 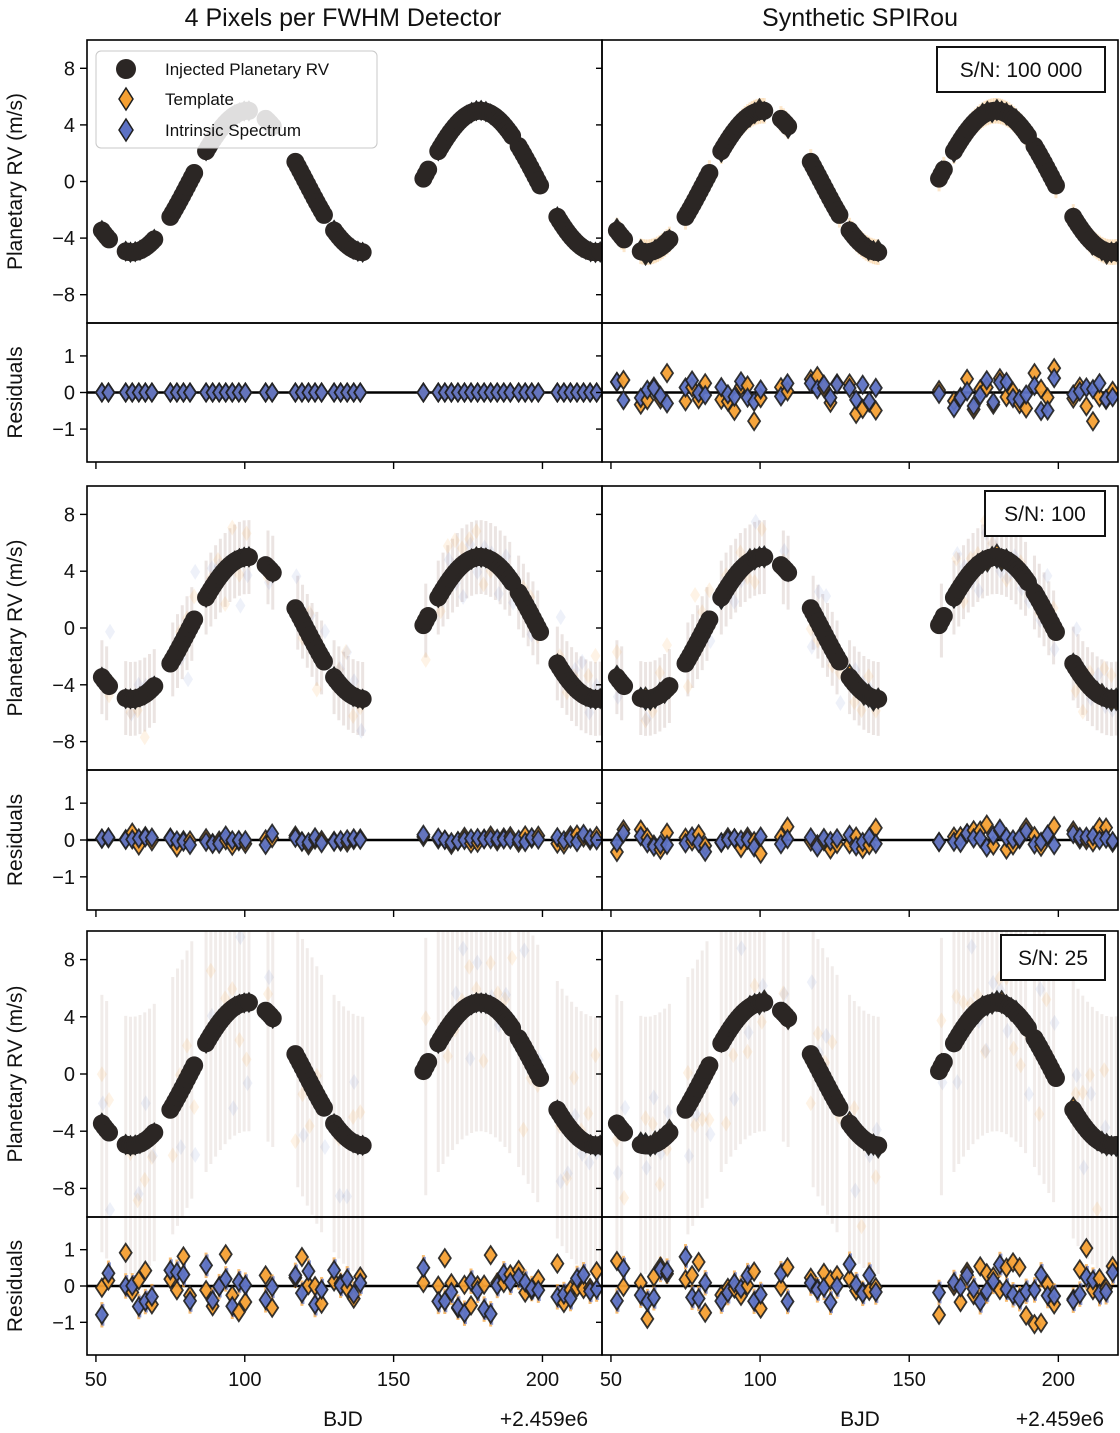 What do you see at coordinates (544, 1419) in the screenshot?
I see `x-axis-offset-left: +2.459e6` at bounding box center [544, 1419].